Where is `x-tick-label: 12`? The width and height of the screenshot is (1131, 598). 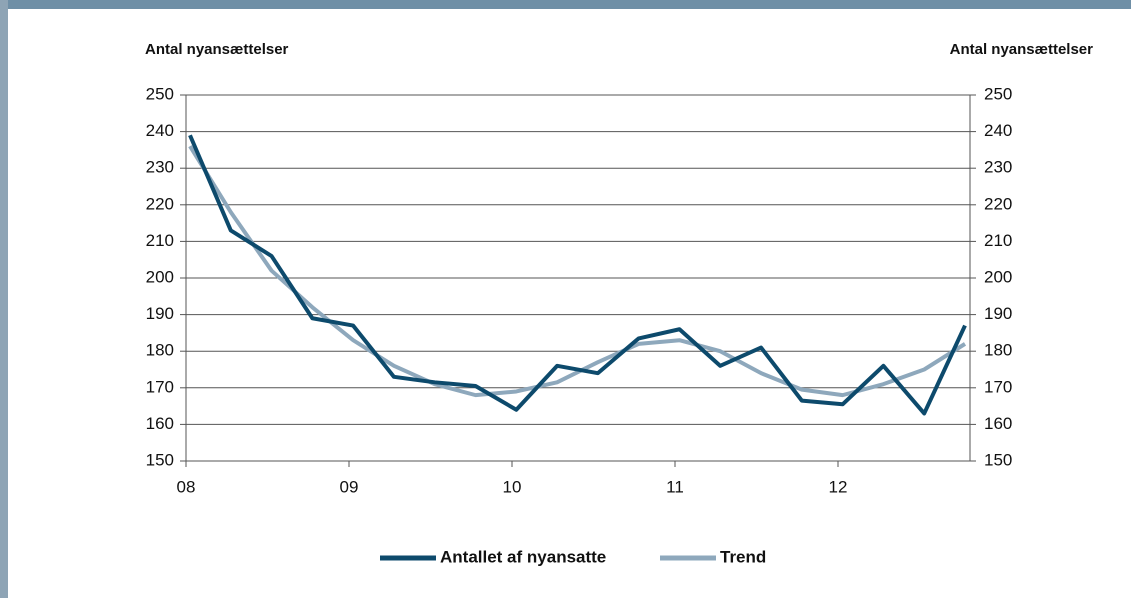
x-tick-label: 12 is located at coordinates (838, 486).